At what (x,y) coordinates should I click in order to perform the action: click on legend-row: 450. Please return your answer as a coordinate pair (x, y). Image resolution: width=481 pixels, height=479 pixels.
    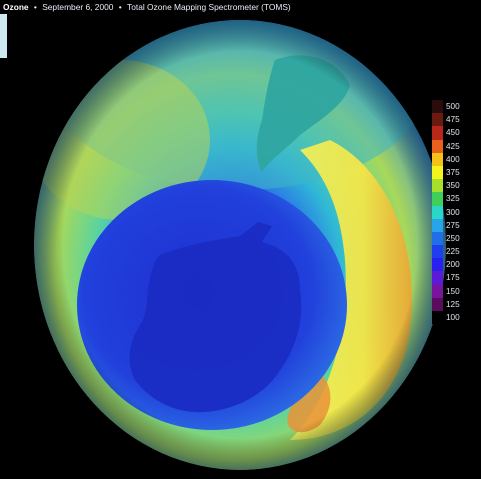
    Looking at the image, I should click on (452, 133).